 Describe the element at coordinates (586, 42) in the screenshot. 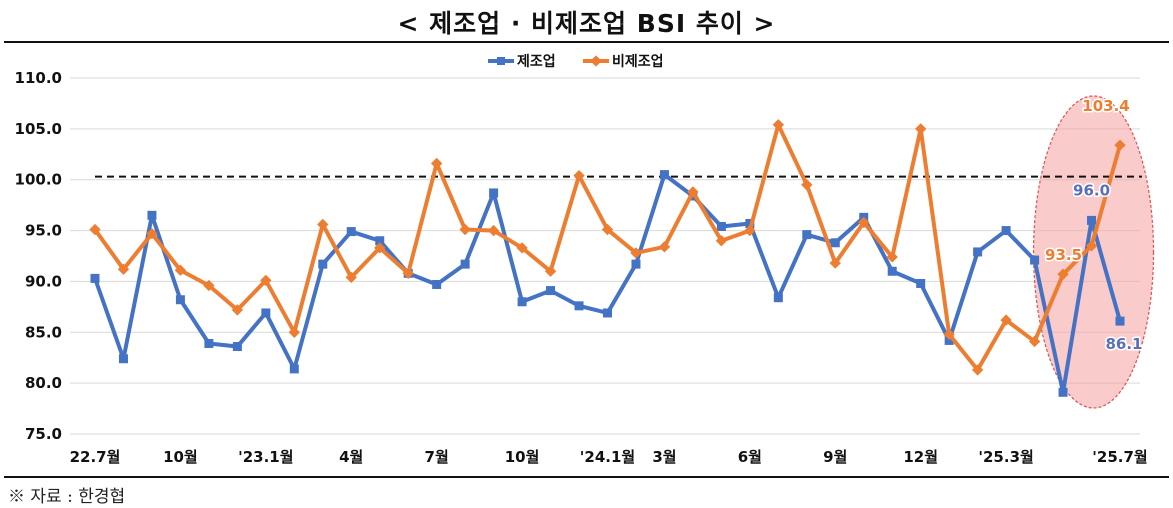

I see `top-rule` at that location.